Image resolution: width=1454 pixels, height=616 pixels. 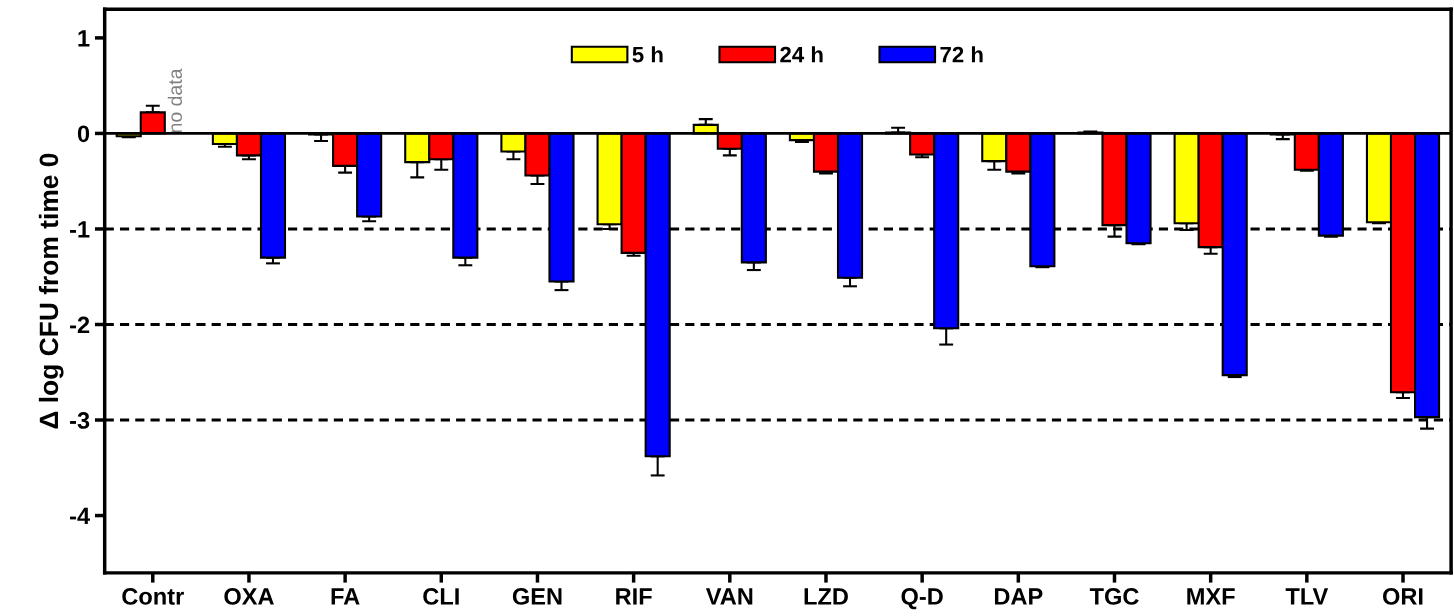 I want to click on x-tick-label: TGC, so click(x=1114, y=596).